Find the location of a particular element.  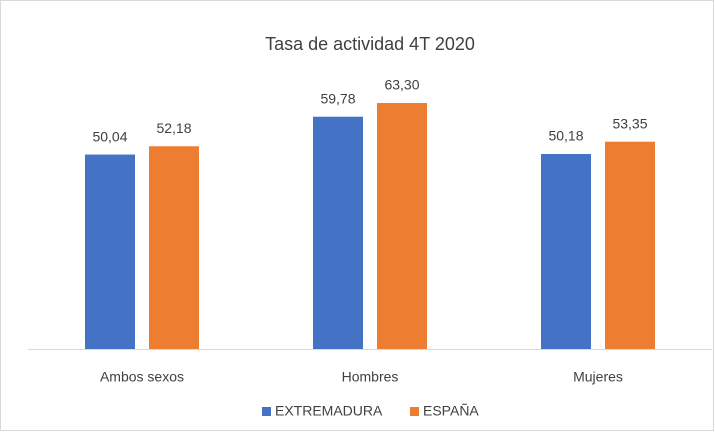

chart-title: Tasa de actividad 4T 2020 is located at coordinates (370, 44).